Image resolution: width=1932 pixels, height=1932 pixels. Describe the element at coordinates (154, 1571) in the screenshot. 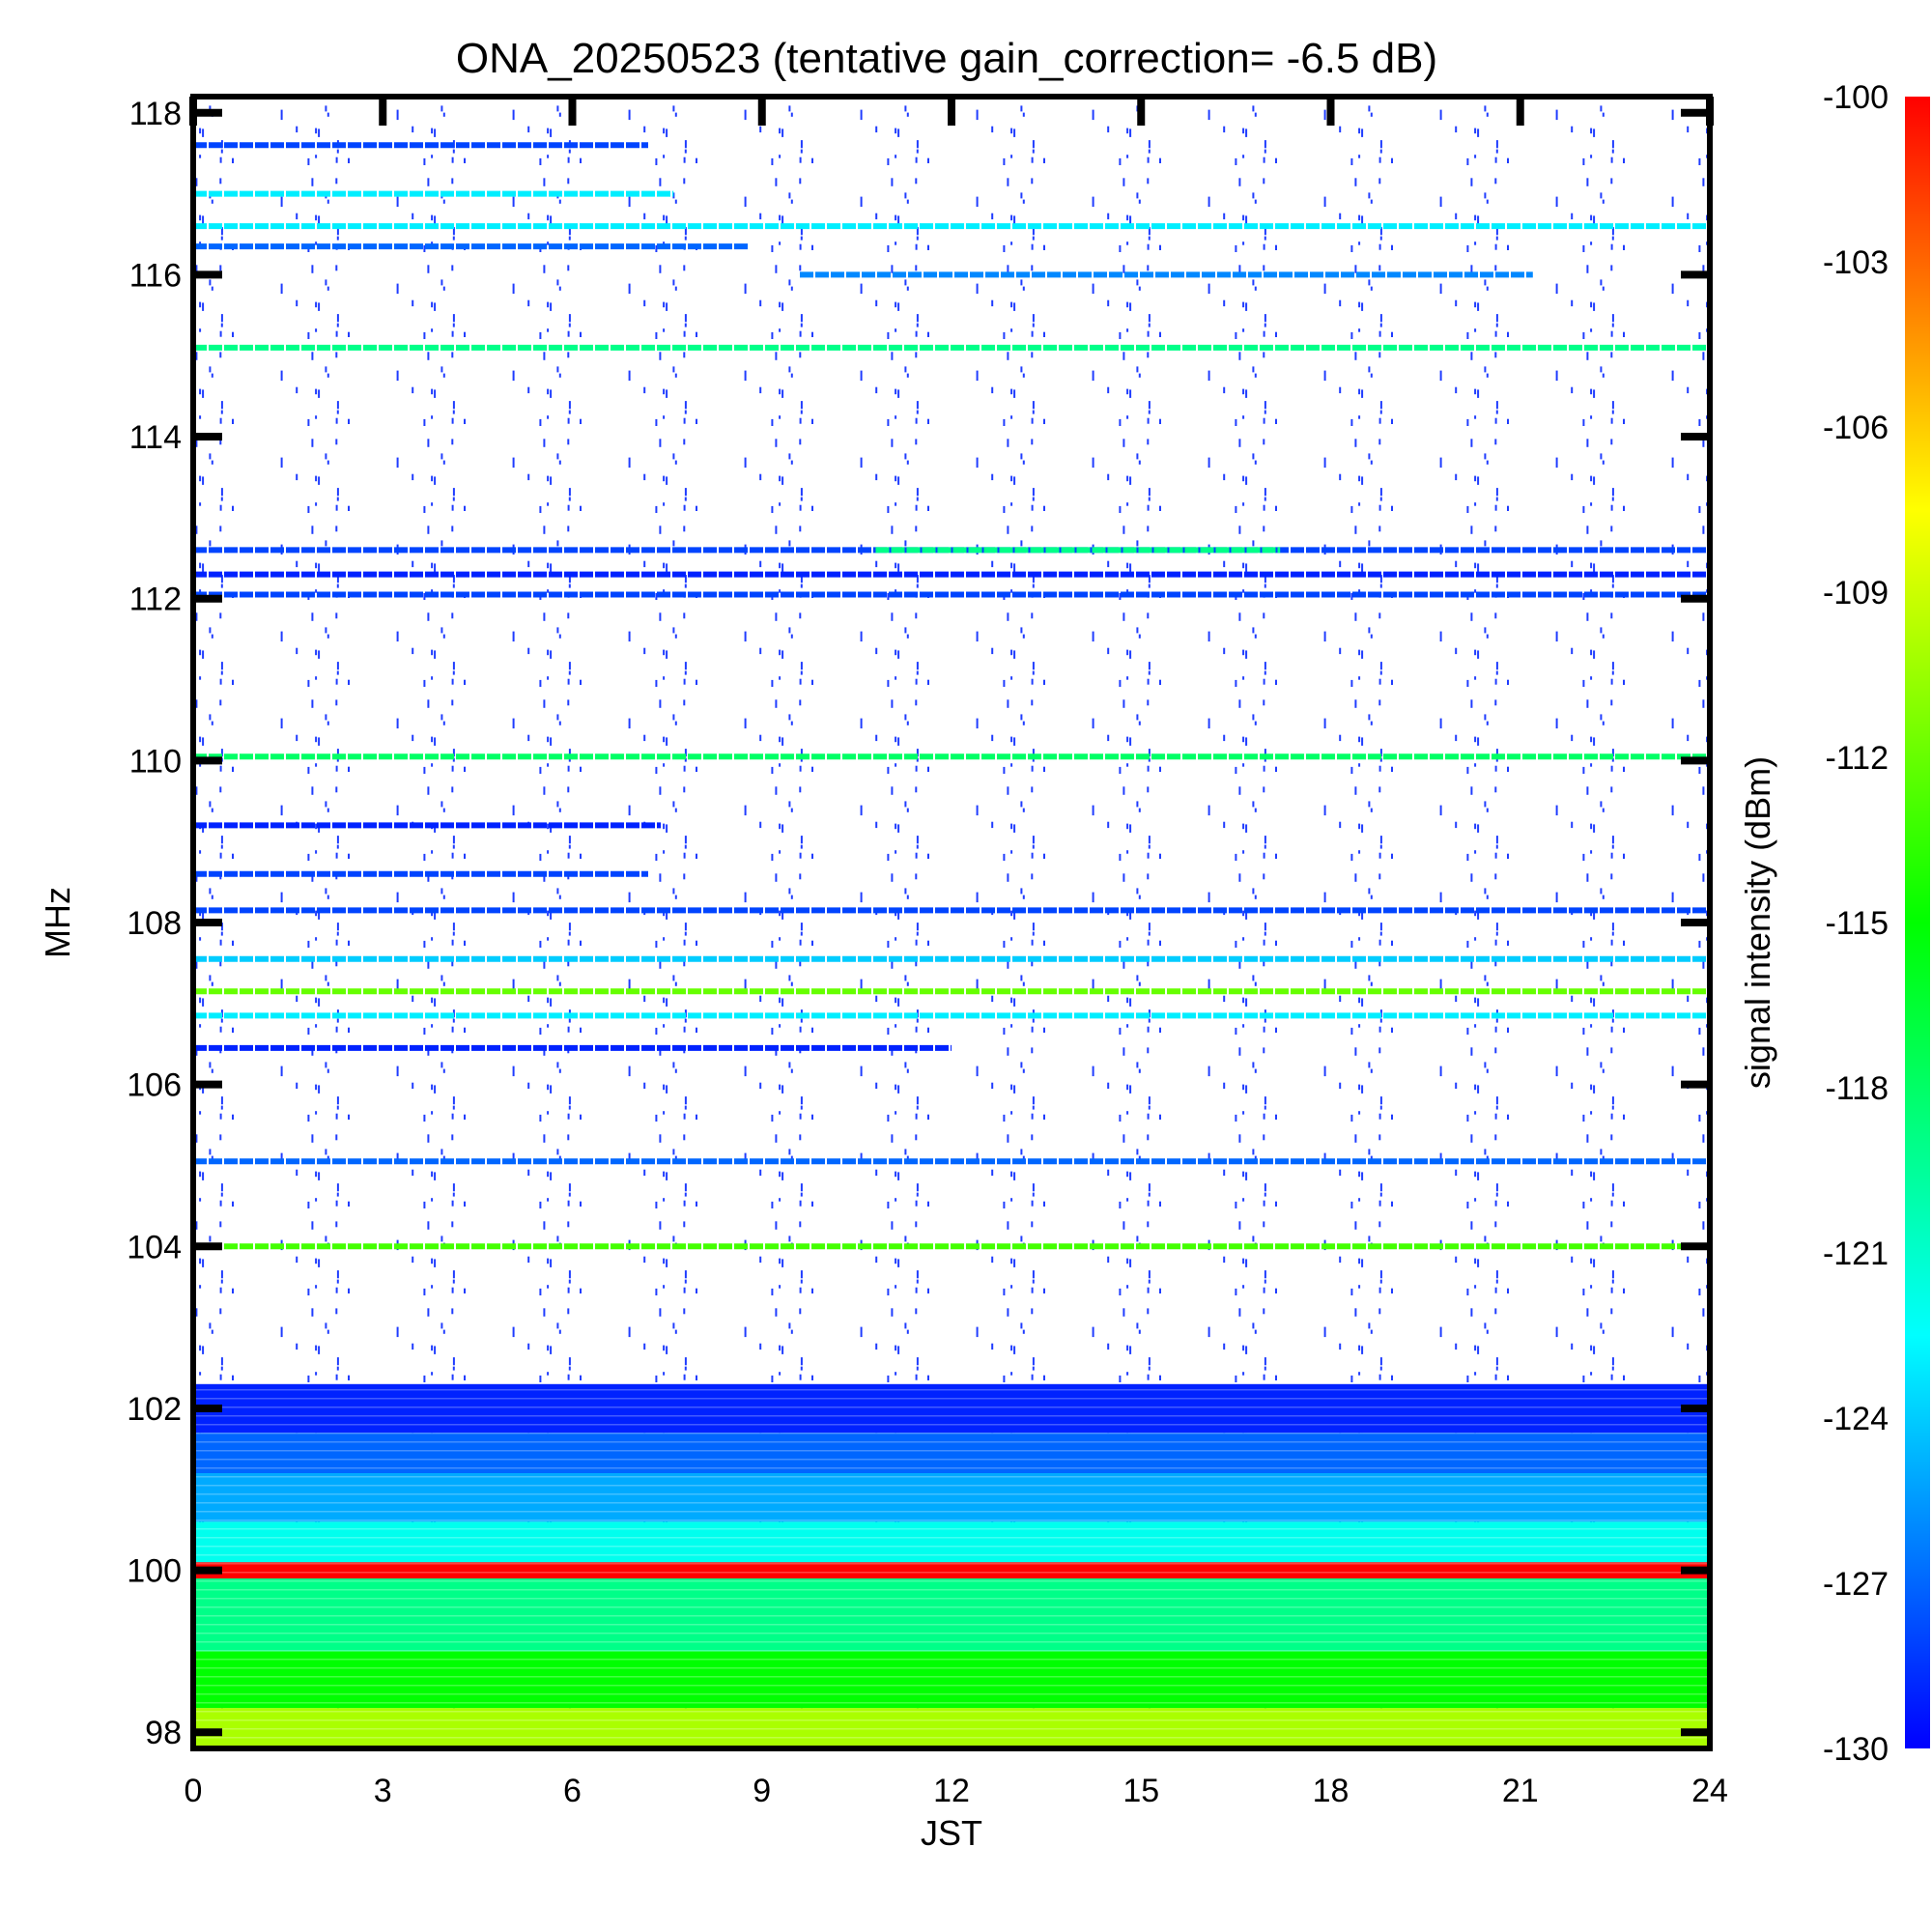

I see `y-tick-label: 100` at that location.